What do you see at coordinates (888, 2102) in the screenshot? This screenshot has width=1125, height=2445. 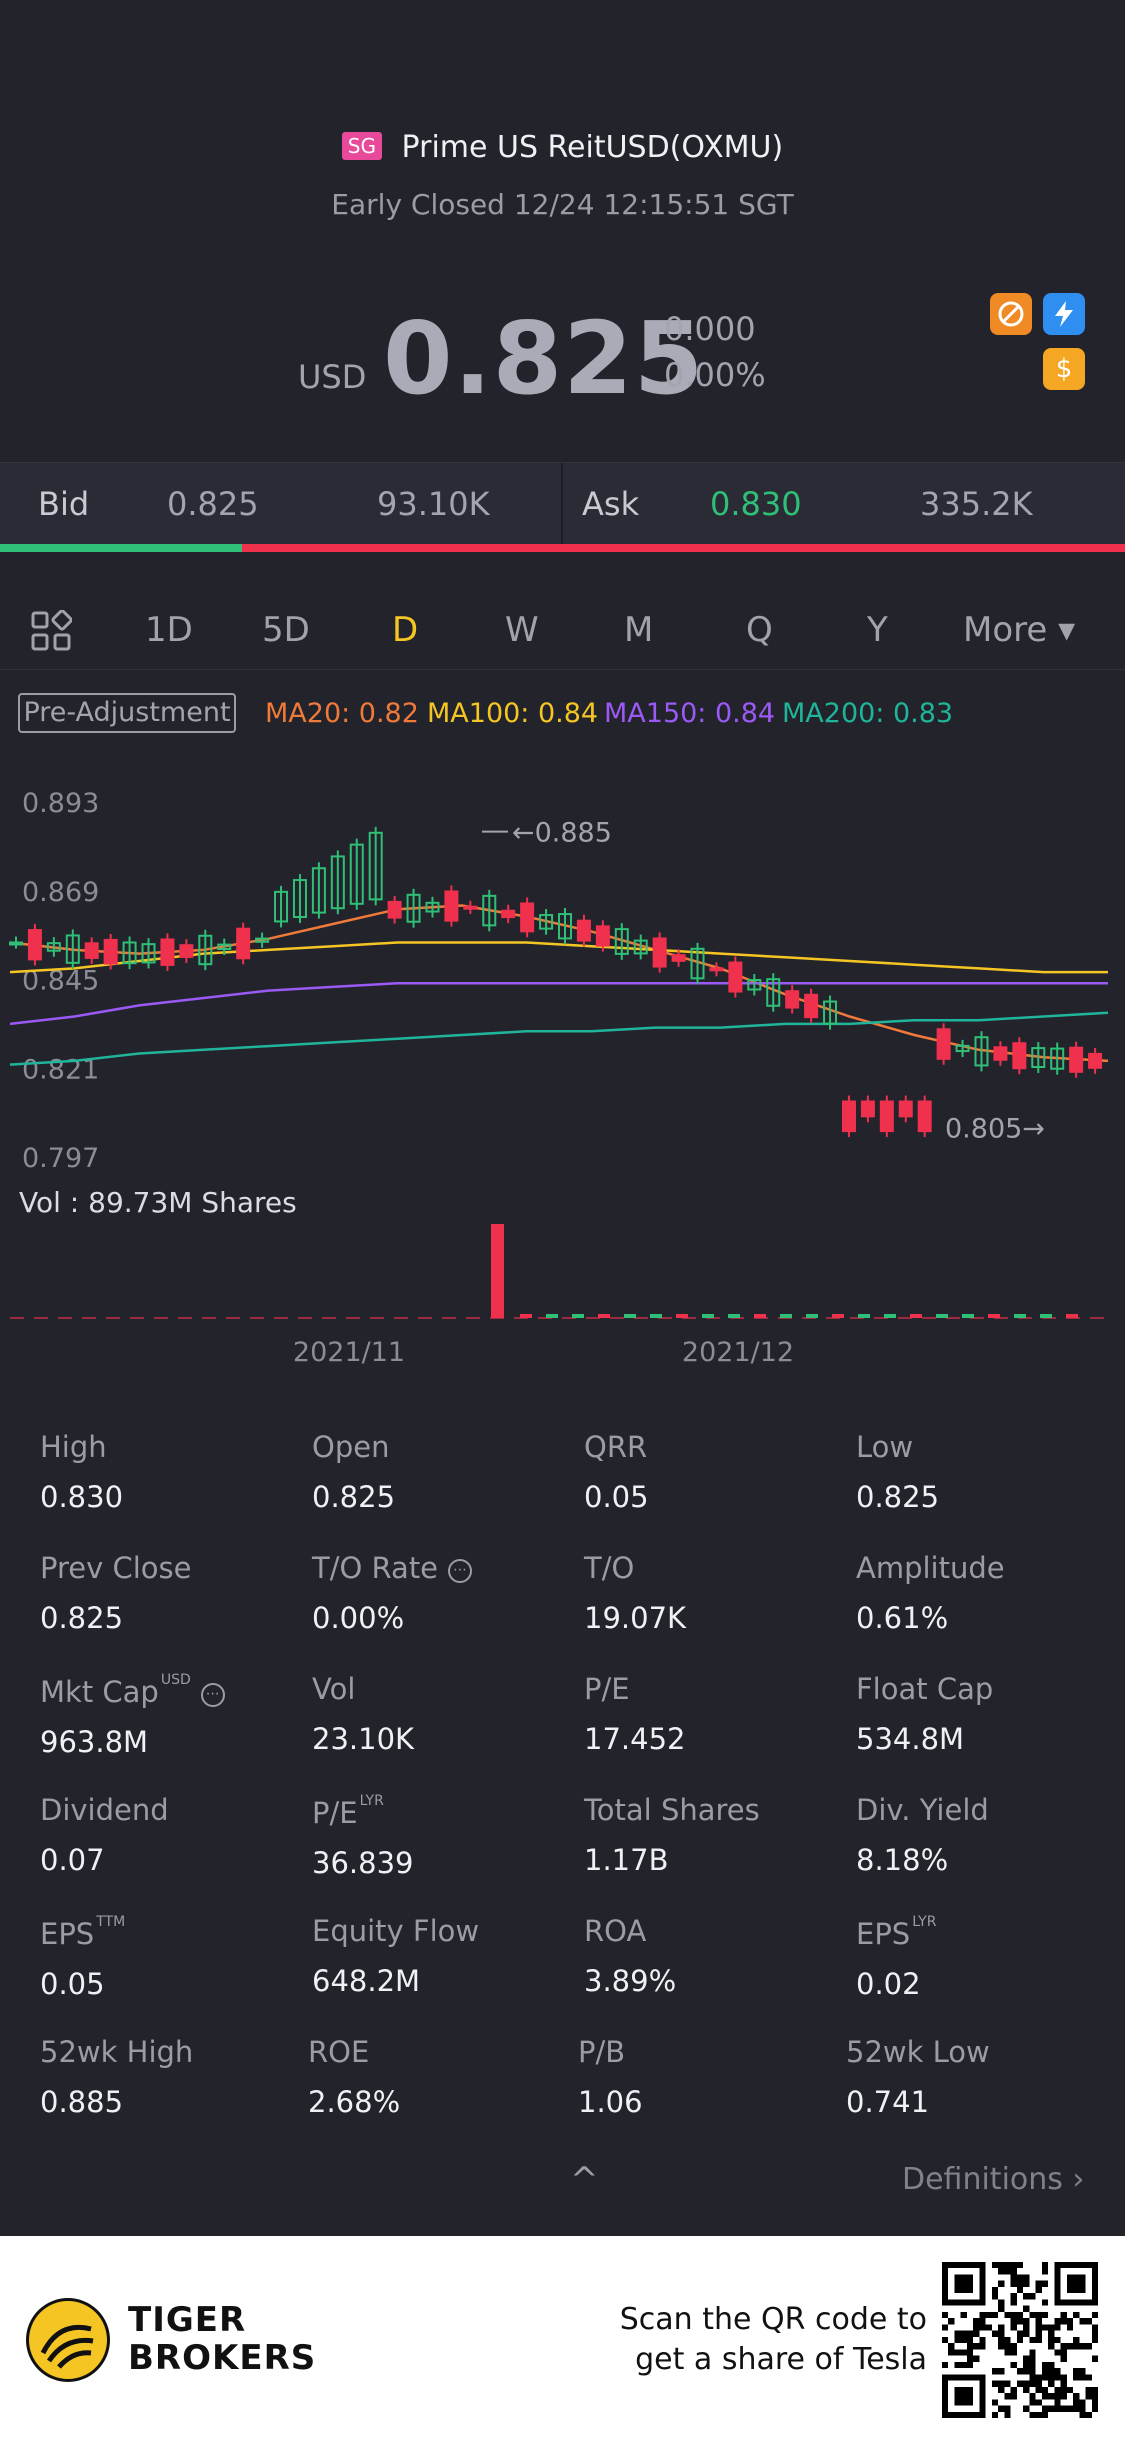 I see `stat-value: 0.741` at bounding box center [888, 2102].